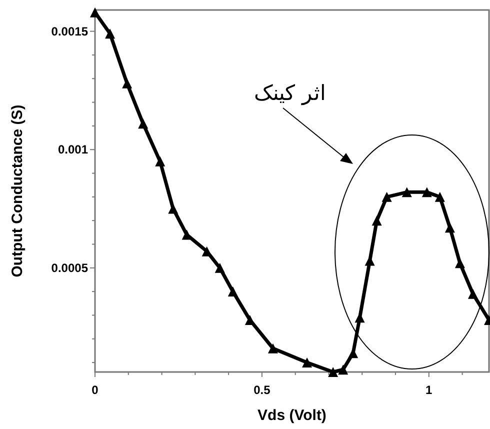 The height and width of the screenshot is (429, 490). What do you see at coordinates (290, 93) in the screenshot?
I see `annotation: اثر کینک` at bounding box center [290, 93].